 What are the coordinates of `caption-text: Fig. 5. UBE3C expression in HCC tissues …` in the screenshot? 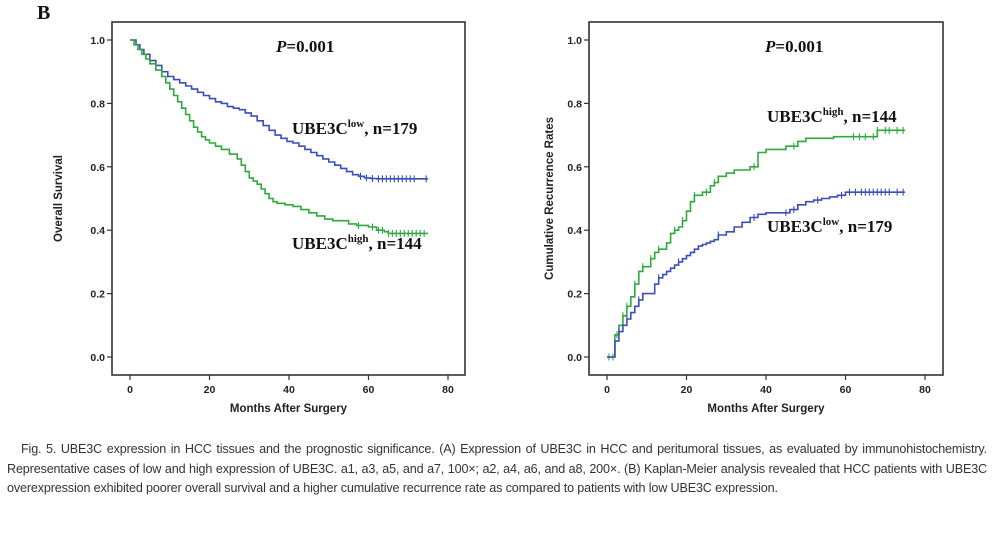 It's located at (497, 468).